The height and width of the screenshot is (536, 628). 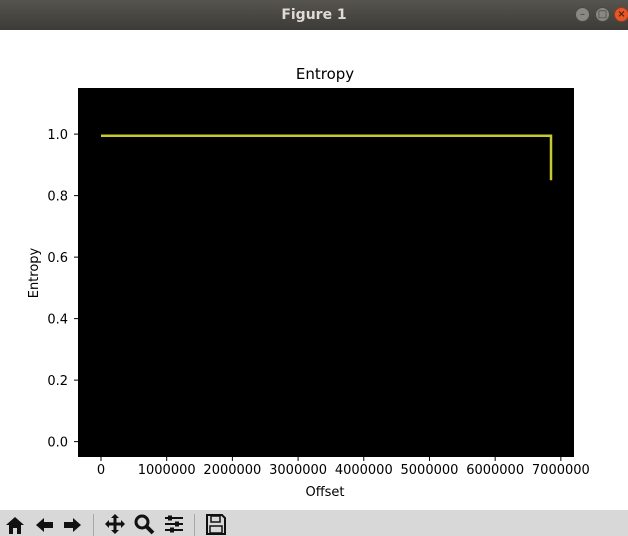 I want to click on maximize-button: □, so click(x=602, y=14).